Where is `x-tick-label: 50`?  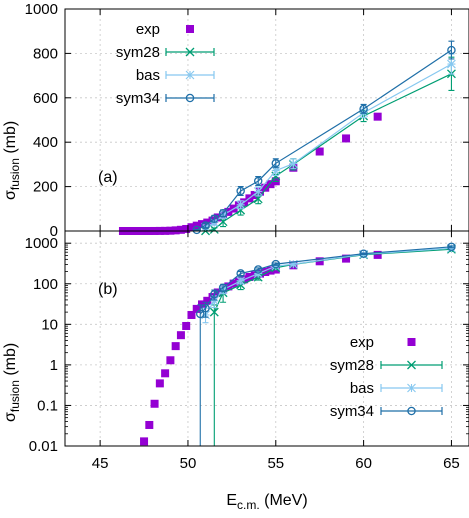 x-tick-label: 50 is located at coordinates (188, 463).